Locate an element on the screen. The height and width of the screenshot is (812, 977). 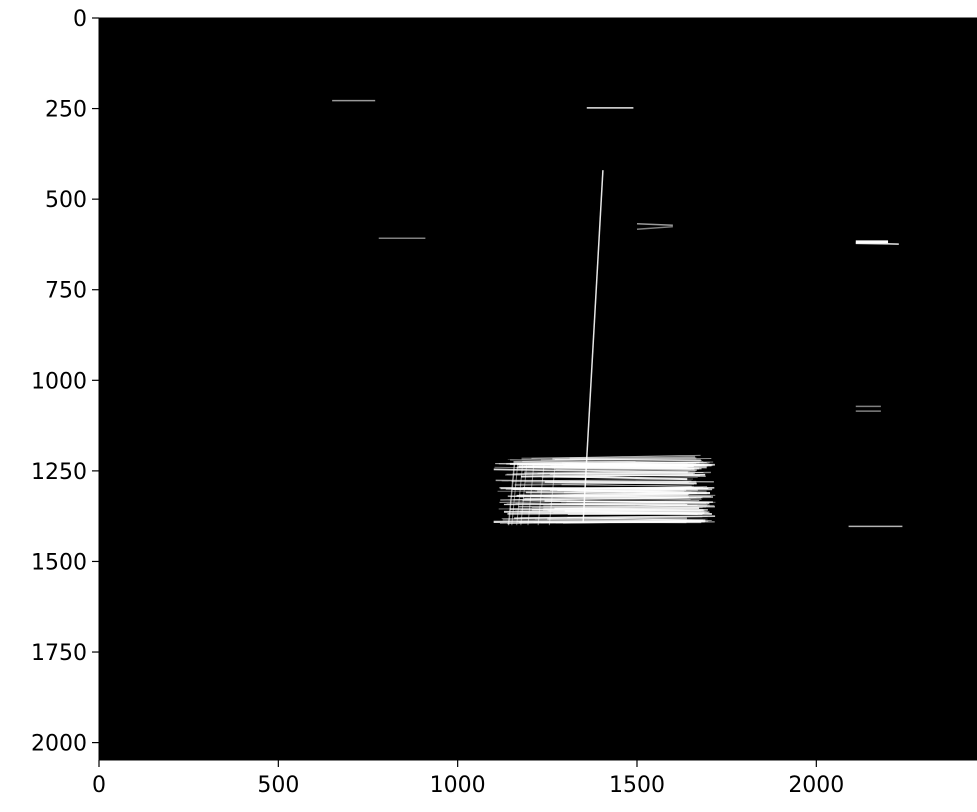
y-tick-label: 1000 is located at coordinates (59, 381).